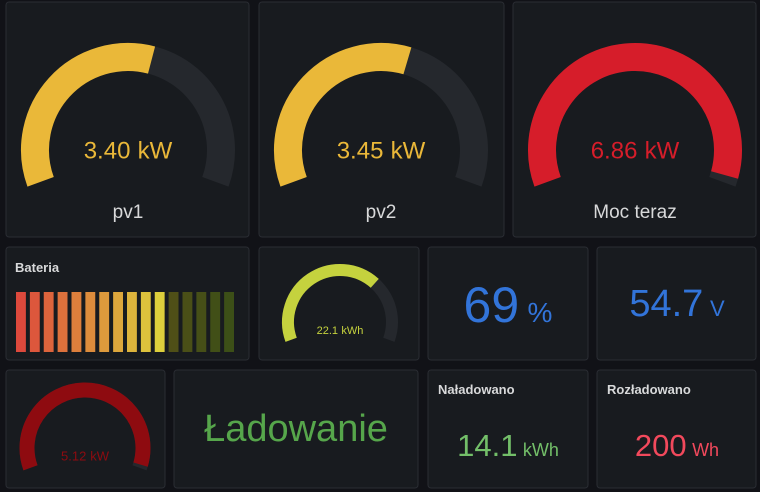 The height and width of the screenshot is (492, 760). Describe the element at coordinates (327, 331) in the screenshot. I see `value: 22.1` at that location.